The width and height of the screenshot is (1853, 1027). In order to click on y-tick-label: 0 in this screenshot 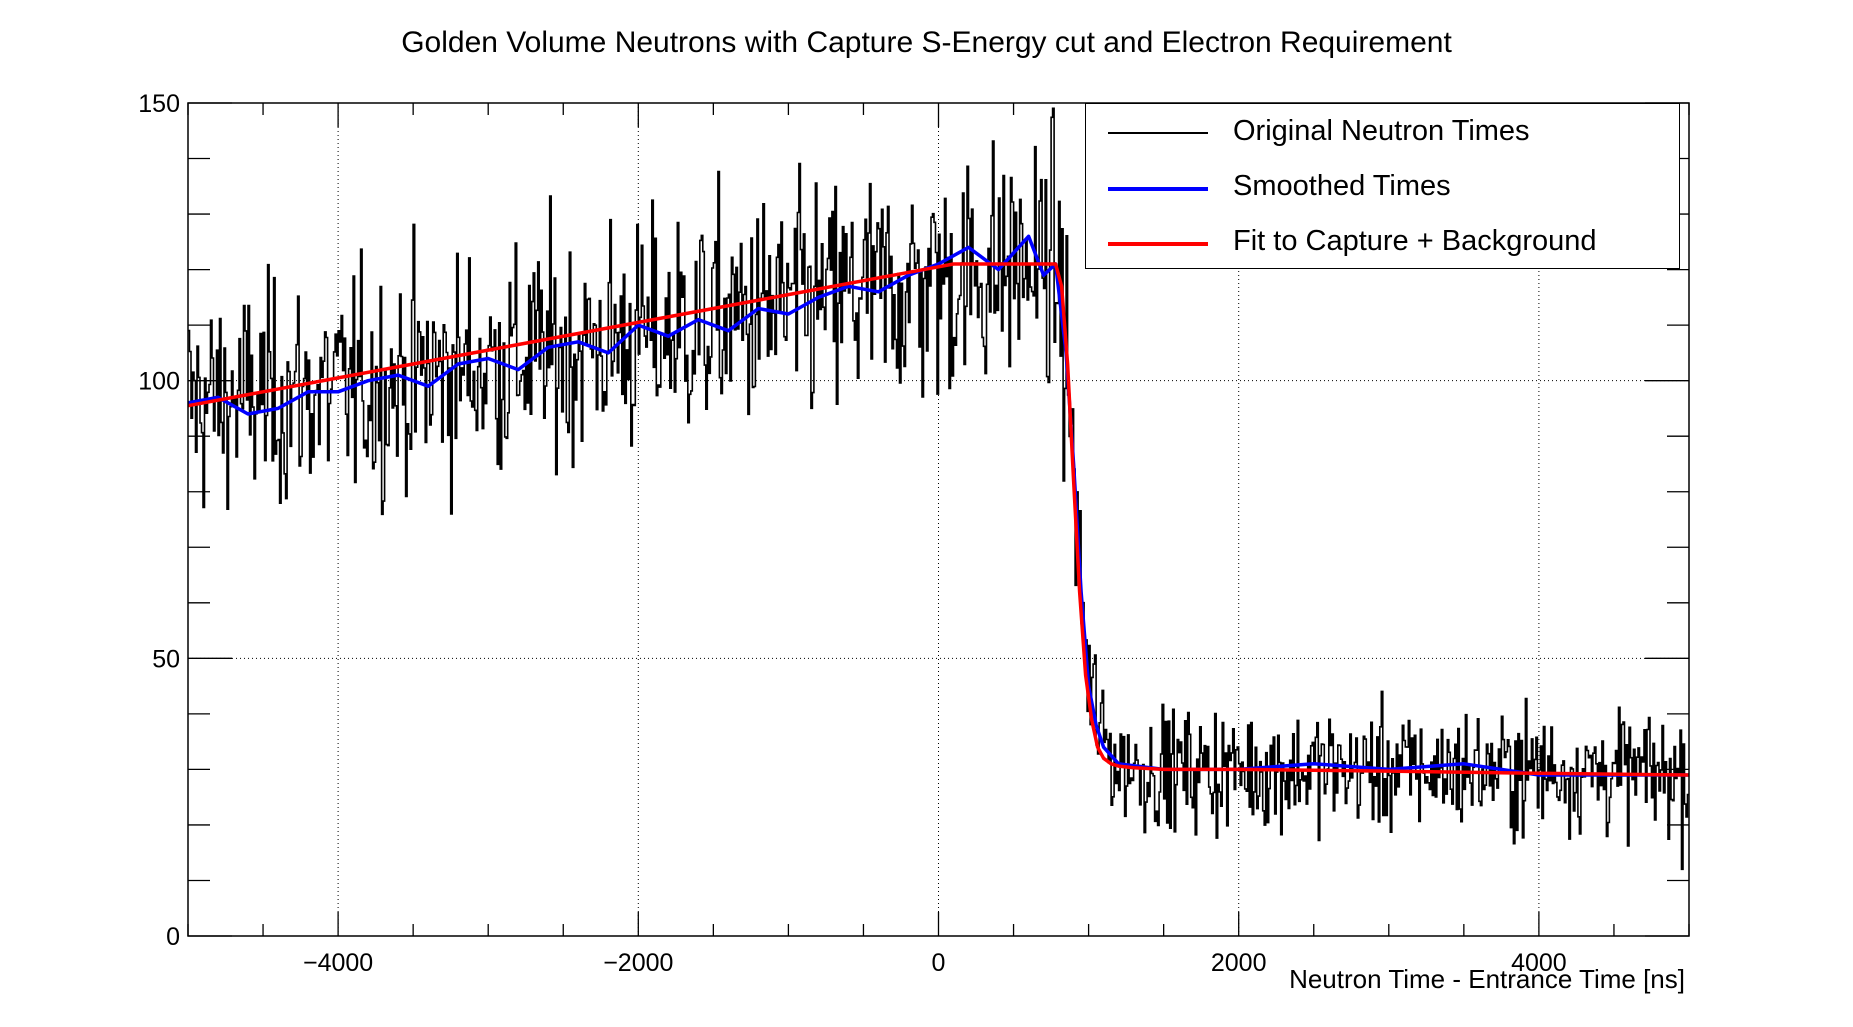, I will do `click(173, 937)`.